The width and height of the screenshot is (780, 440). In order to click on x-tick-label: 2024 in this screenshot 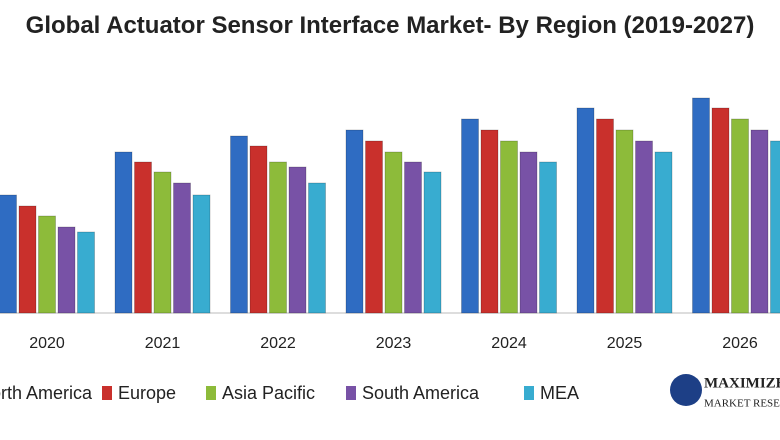, I will do `click(509, 343)`.